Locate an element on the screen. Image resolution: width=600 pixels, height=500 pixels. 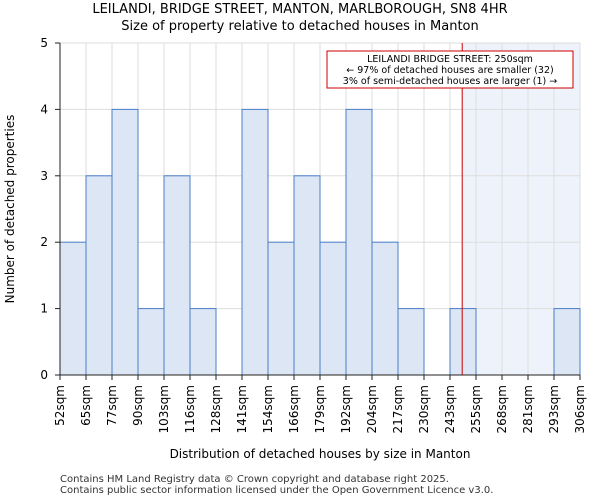
y-tick-label: 0 is located at coordinates (44, 375).